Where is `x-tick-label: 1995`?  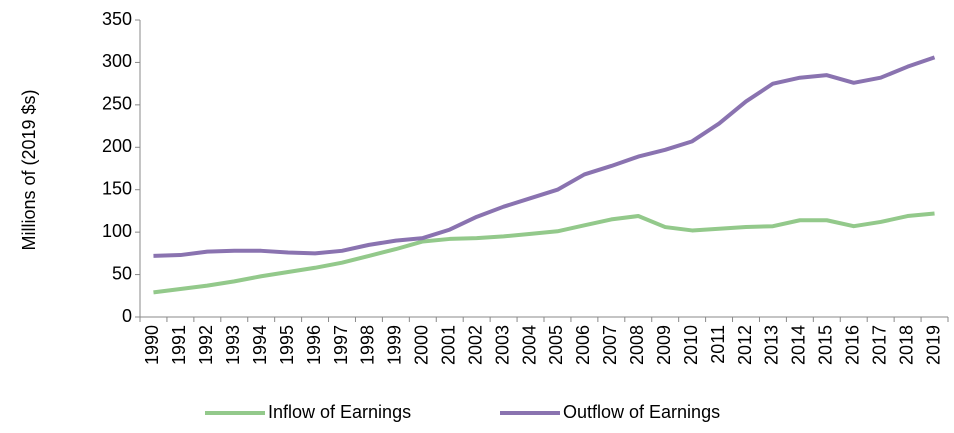
x-tick-label: 1995 is located at coordinates (287, 345).